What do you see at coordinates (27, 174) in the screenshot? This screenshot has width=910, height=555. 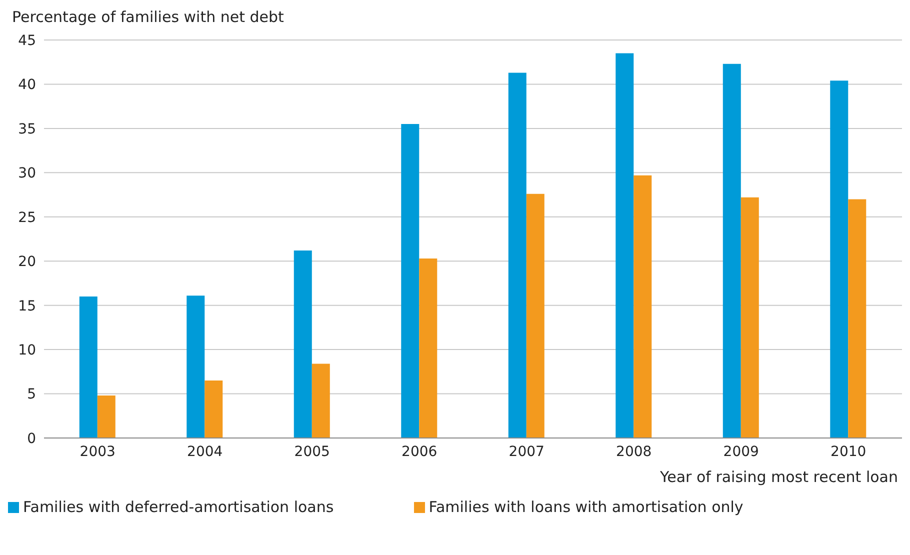 I see `y-tick-label: 30` at bounding box center [27, 174].